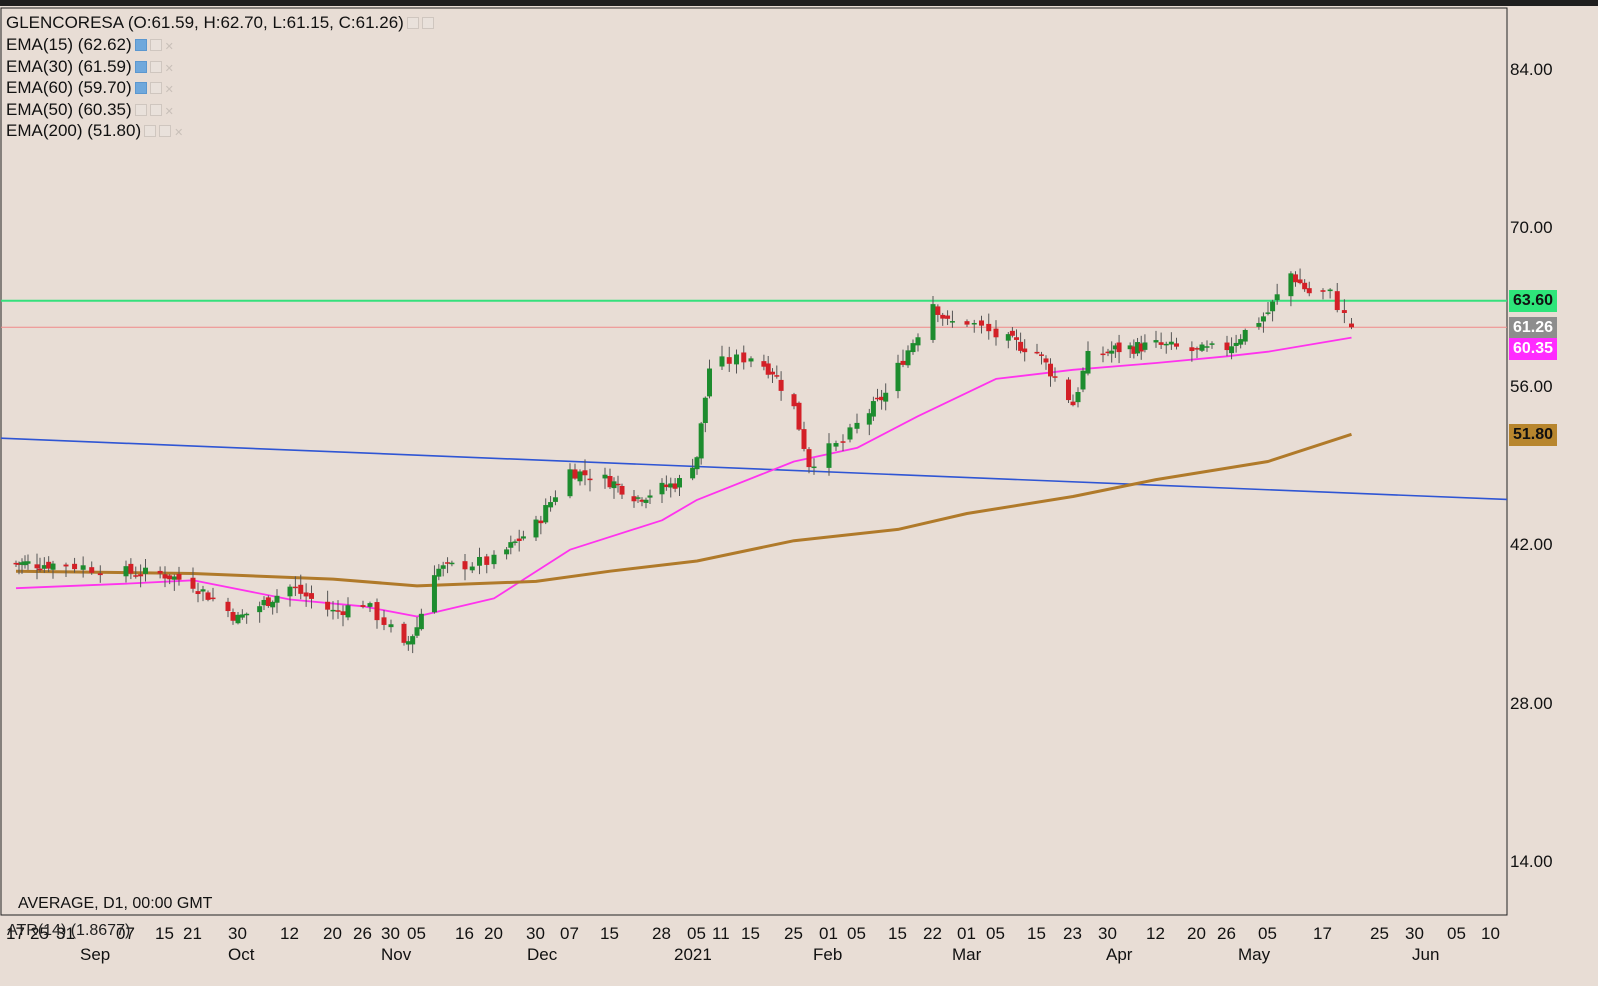 The width and height of the screenshot is (1598, 986). I want to click on legend-ema50: EMA(50) (60.35) ✕, so click(90, 110).